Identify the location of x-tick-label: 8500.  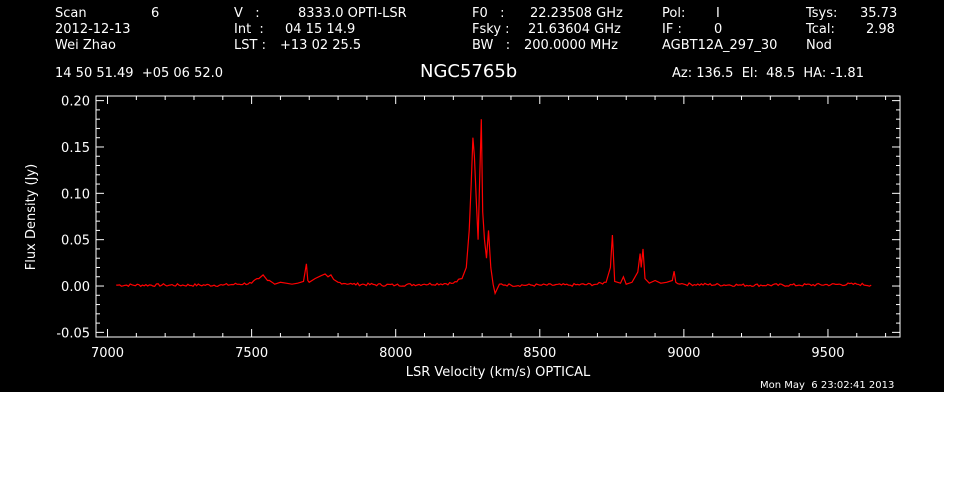
(539, 353).